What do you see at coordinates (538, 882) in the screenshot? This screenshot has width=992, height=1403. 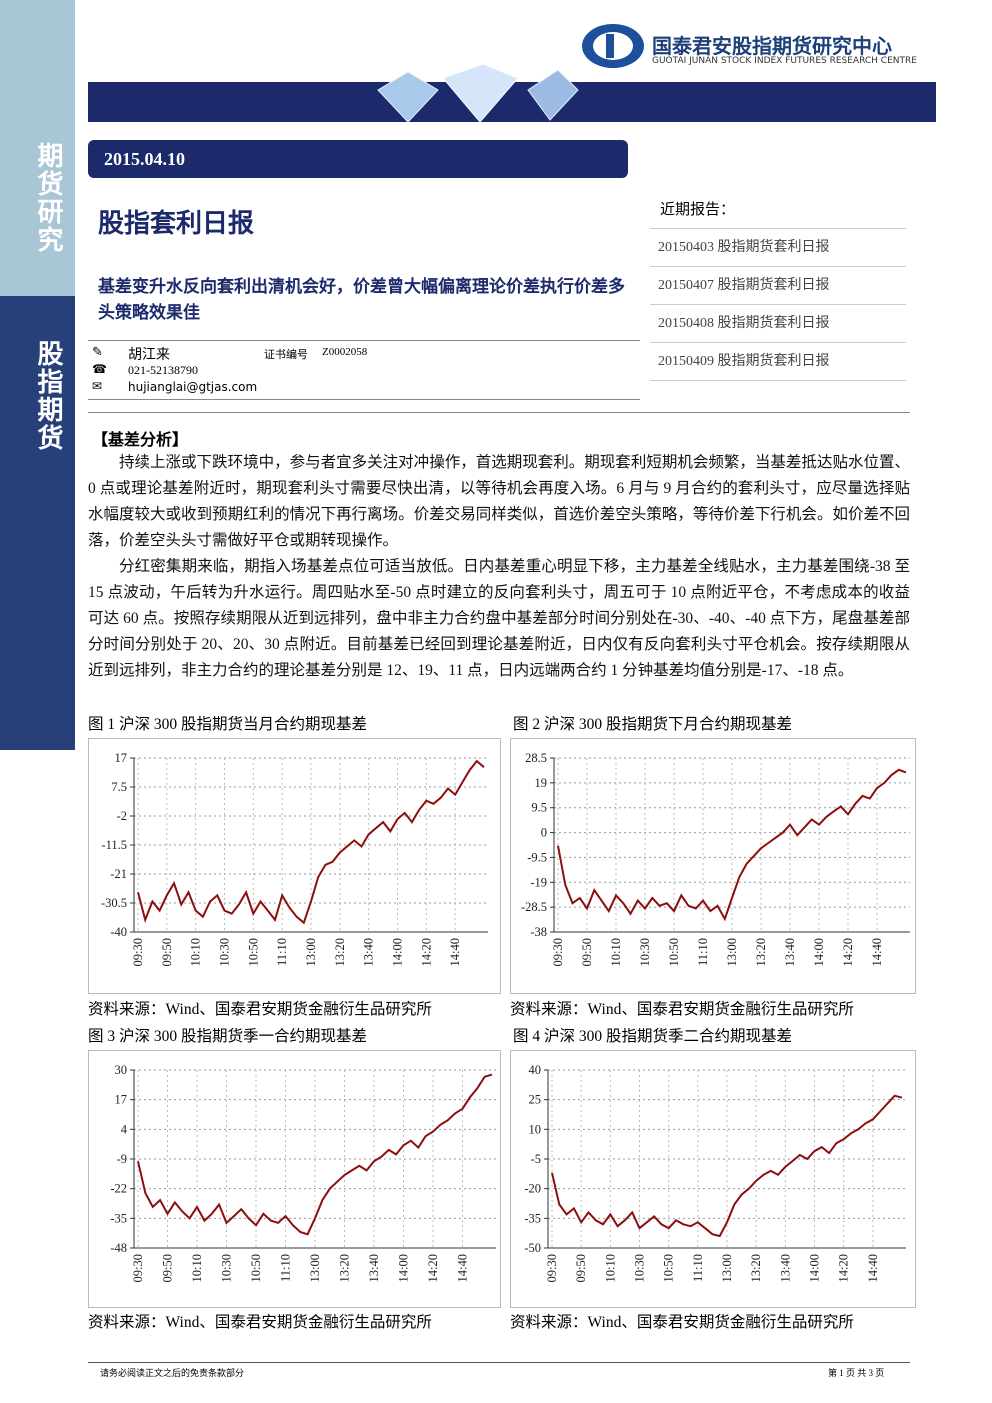 I see `y-tick-label: -19` at bounding box center [538, 882].